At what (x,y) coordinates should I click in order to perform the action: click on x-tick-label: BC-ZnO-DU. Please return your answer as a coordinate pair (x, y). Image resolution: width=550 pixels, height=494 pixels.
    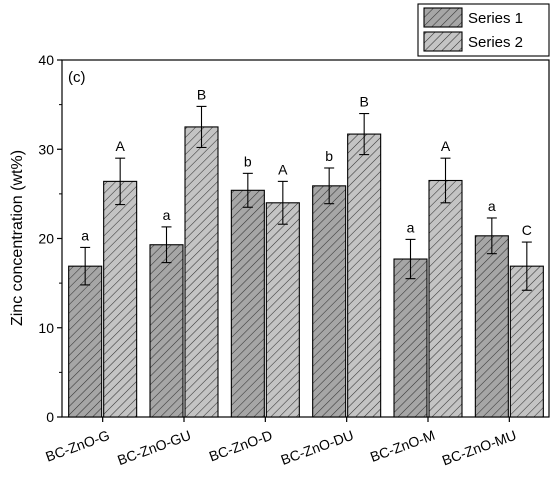
    Looking at the image, I should click on (317, 447).